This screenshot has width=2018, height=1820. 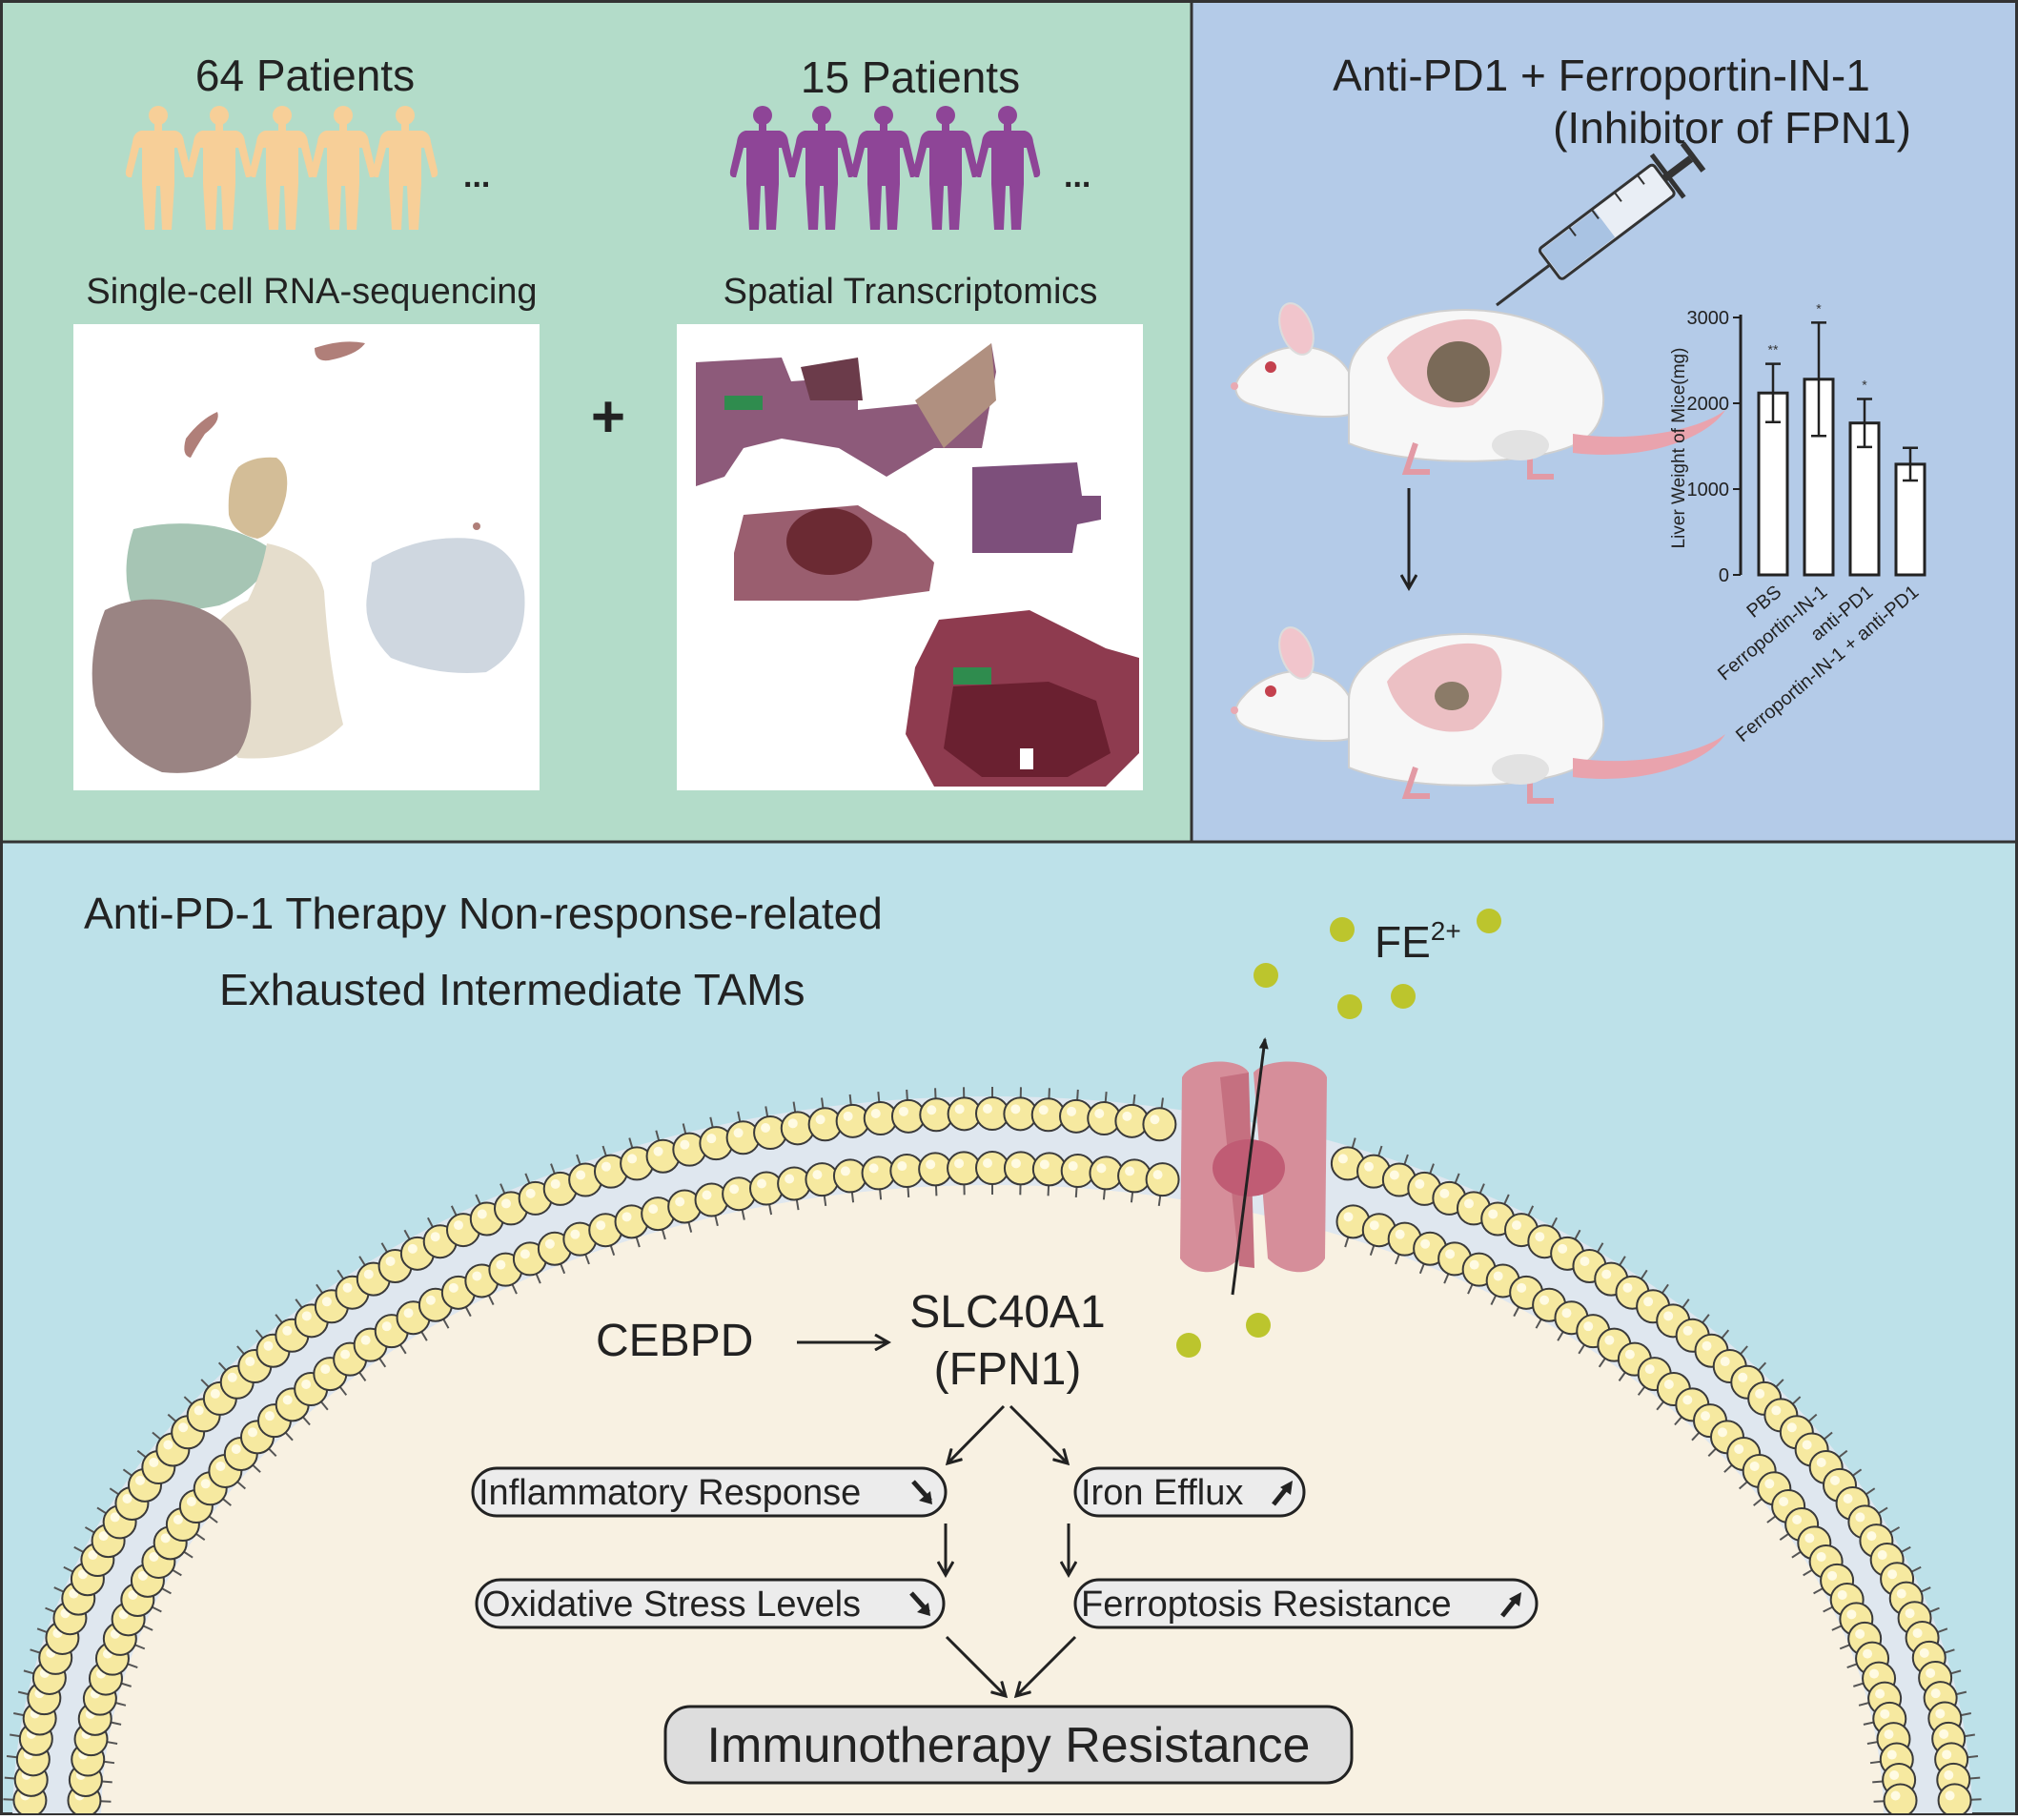 I want to click on gene-cebpd: CEBPD, so click(x=674, y=1341).